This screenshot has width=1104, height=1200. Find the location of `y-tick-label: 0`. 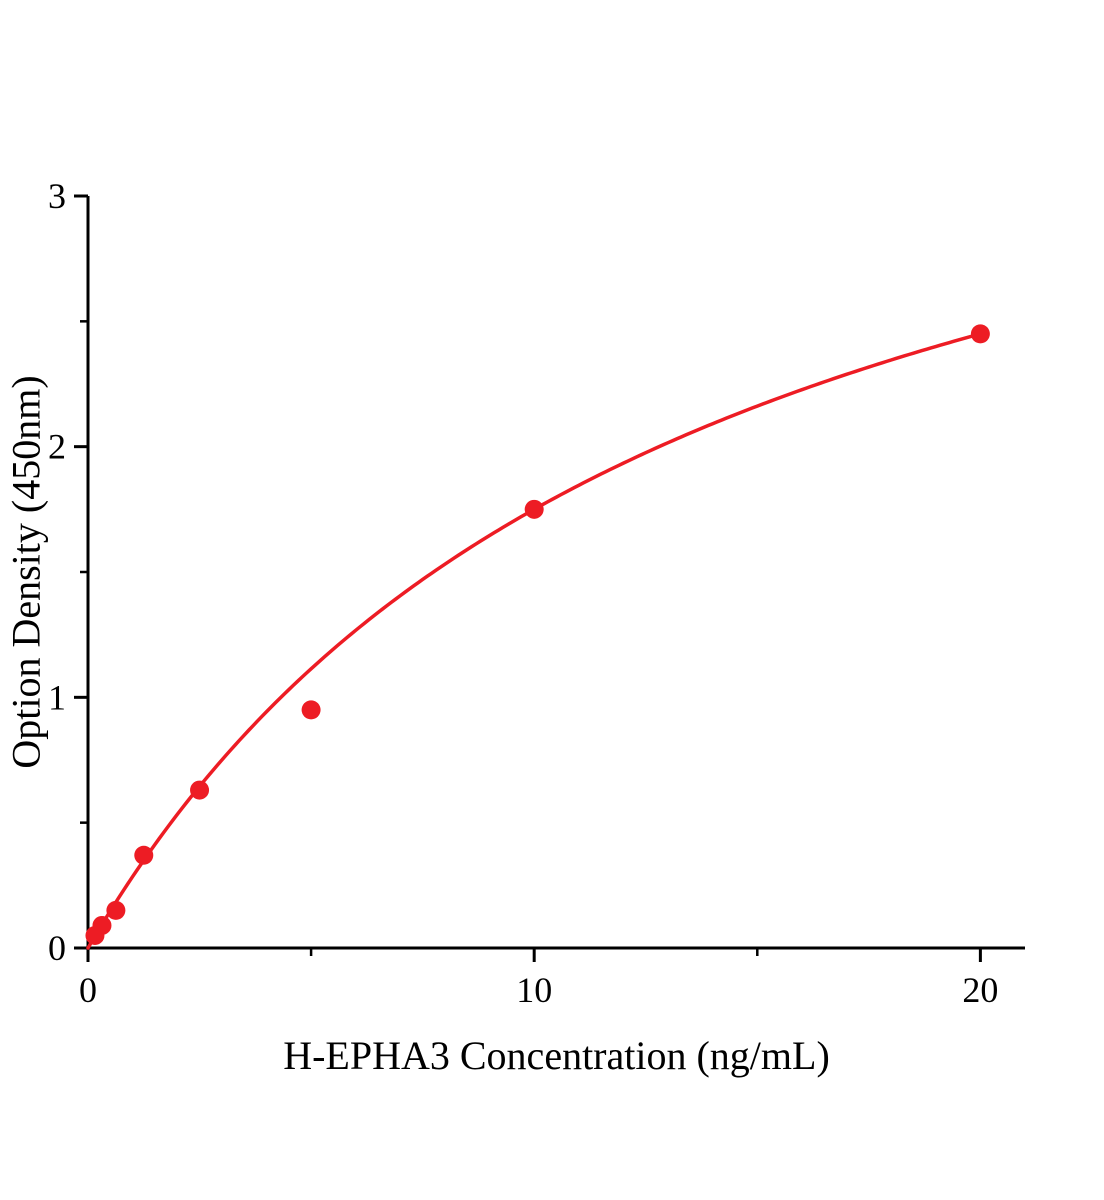

y-tick-label: 0 is located at coordinates (57, 948).